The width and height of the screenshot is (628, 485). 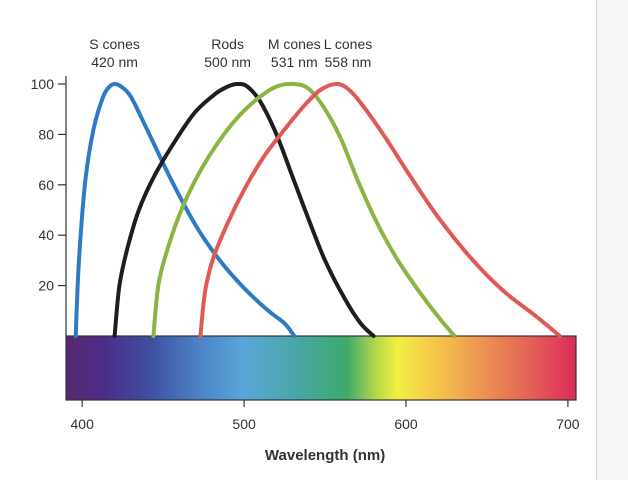 What do you see at coordinates (321, 368) in the screenshot?
I see `spectrum-band` at bounding box center [321, 368].